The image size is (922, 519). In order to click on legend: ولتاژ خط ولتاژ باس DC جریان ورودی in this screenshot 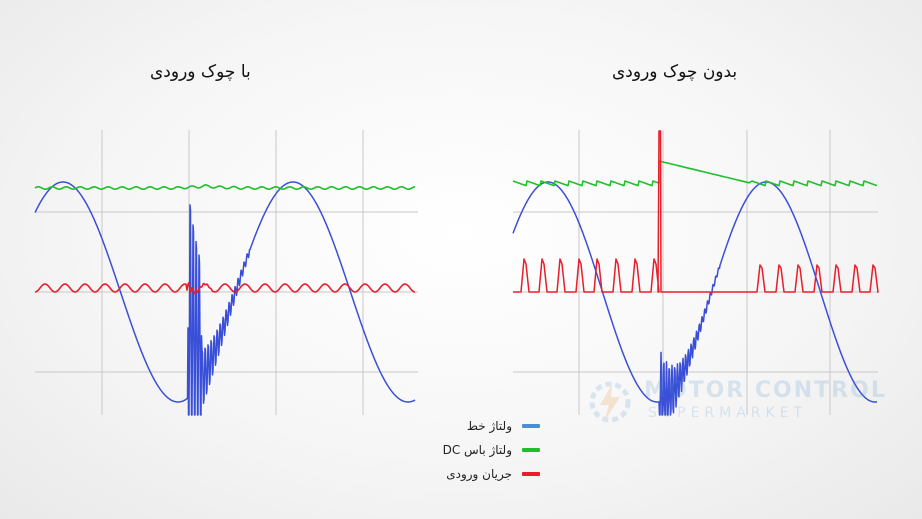, I will do `click(465, 450)`.